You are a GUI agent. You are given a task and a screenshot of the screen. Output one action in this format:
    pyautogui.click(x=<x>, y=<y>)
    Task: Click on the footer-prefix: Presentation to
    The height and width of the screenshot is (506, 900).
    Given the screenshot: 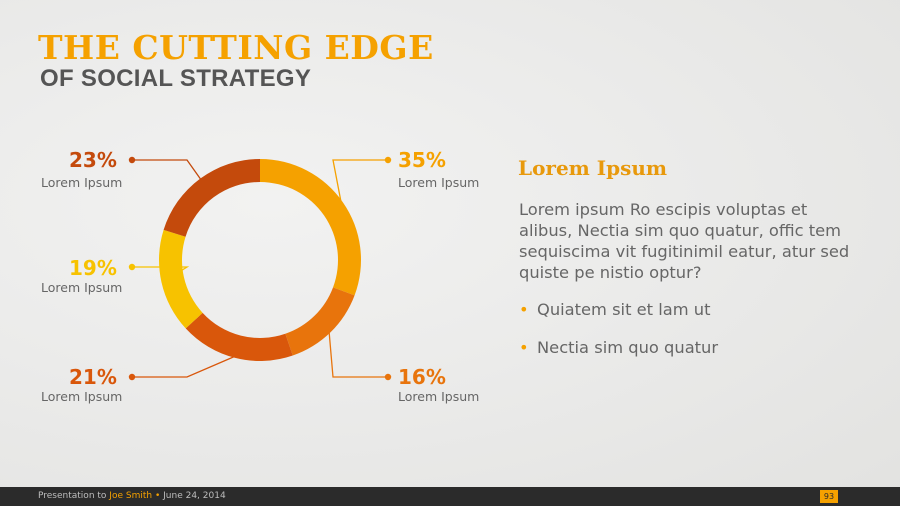 What is the action you would take?
    pyautogui.click(x=72, y=496)
    